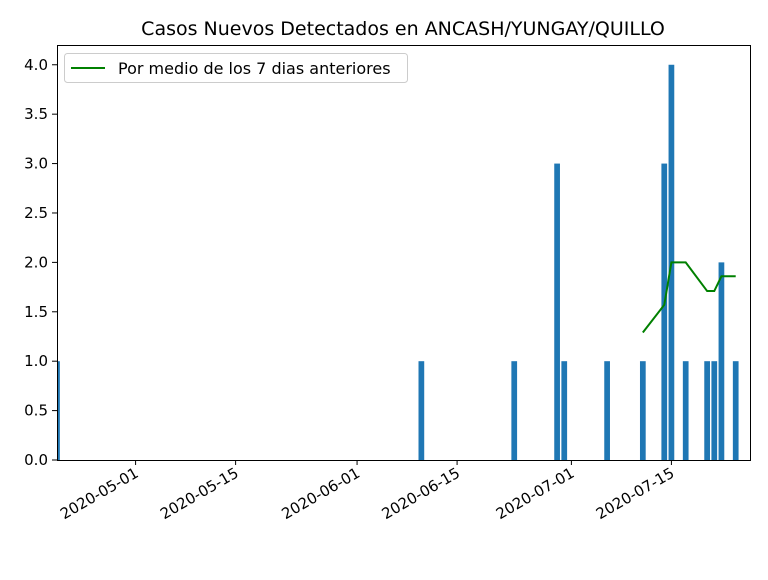  What do you see at coordinates (254, 68) in the screenshot?
I see `legend-label: Por medio de los 7 dias anteriores` at bounding box center [254, 68].